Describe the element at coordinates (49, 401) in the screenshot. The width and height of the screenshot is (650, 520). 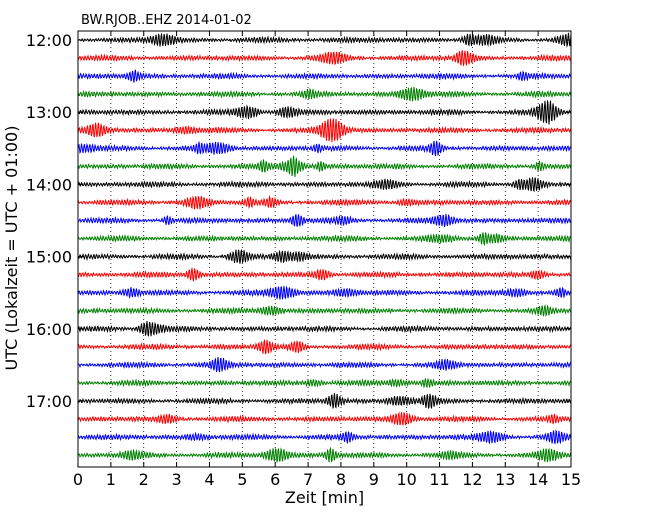
I see `y-tick-label: 17:00` at that location.